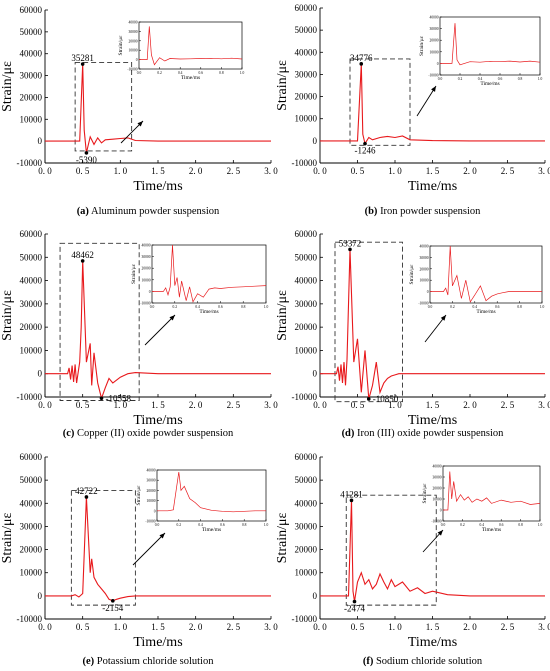 This screenshot has width=550, height=671. I want to click on panel-caption: (a) Aluminum powder suspension, so click(148, 211).